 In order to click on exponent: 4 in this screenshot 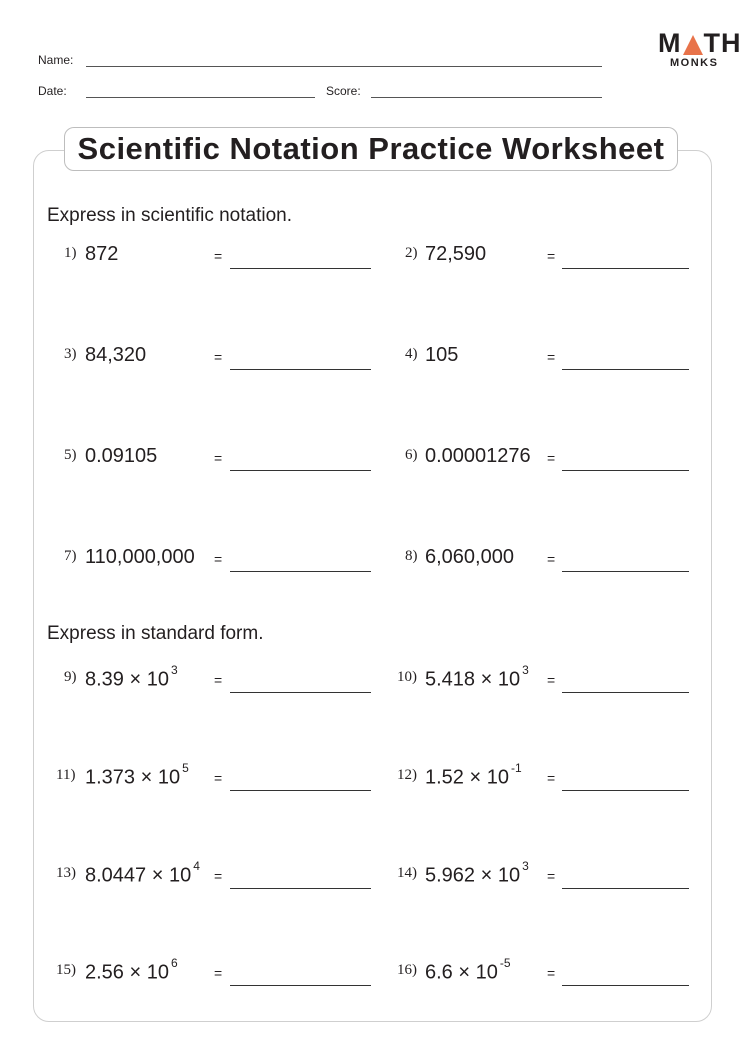, I will do `click(196, 866)`.